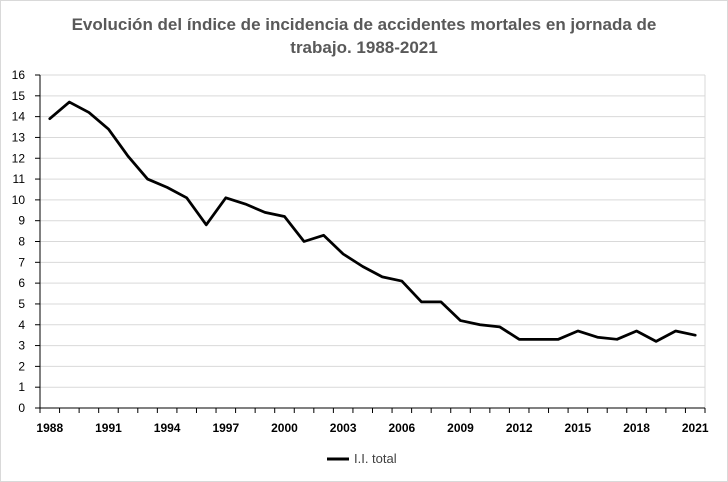  What do you see at coordinates (21, 242) in the screenshot?
I see `y-tick-label-8: 8` at bounding box center [21, 242].